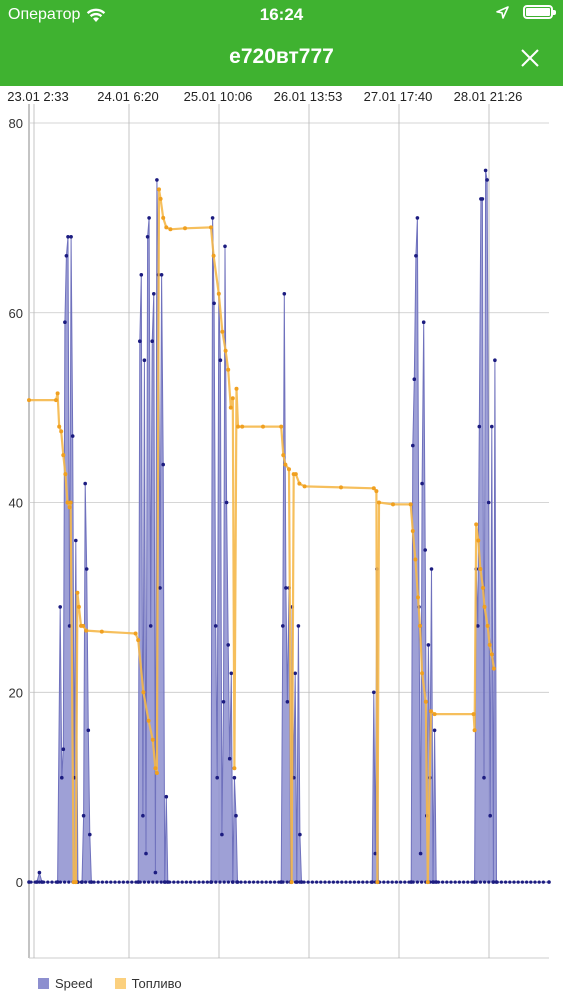 The width and height of the screenshot is (563, 1005). Describe the element at coordinates (74, 983) in the screenshot. I see `legend-label-speed: Speed` at that location.